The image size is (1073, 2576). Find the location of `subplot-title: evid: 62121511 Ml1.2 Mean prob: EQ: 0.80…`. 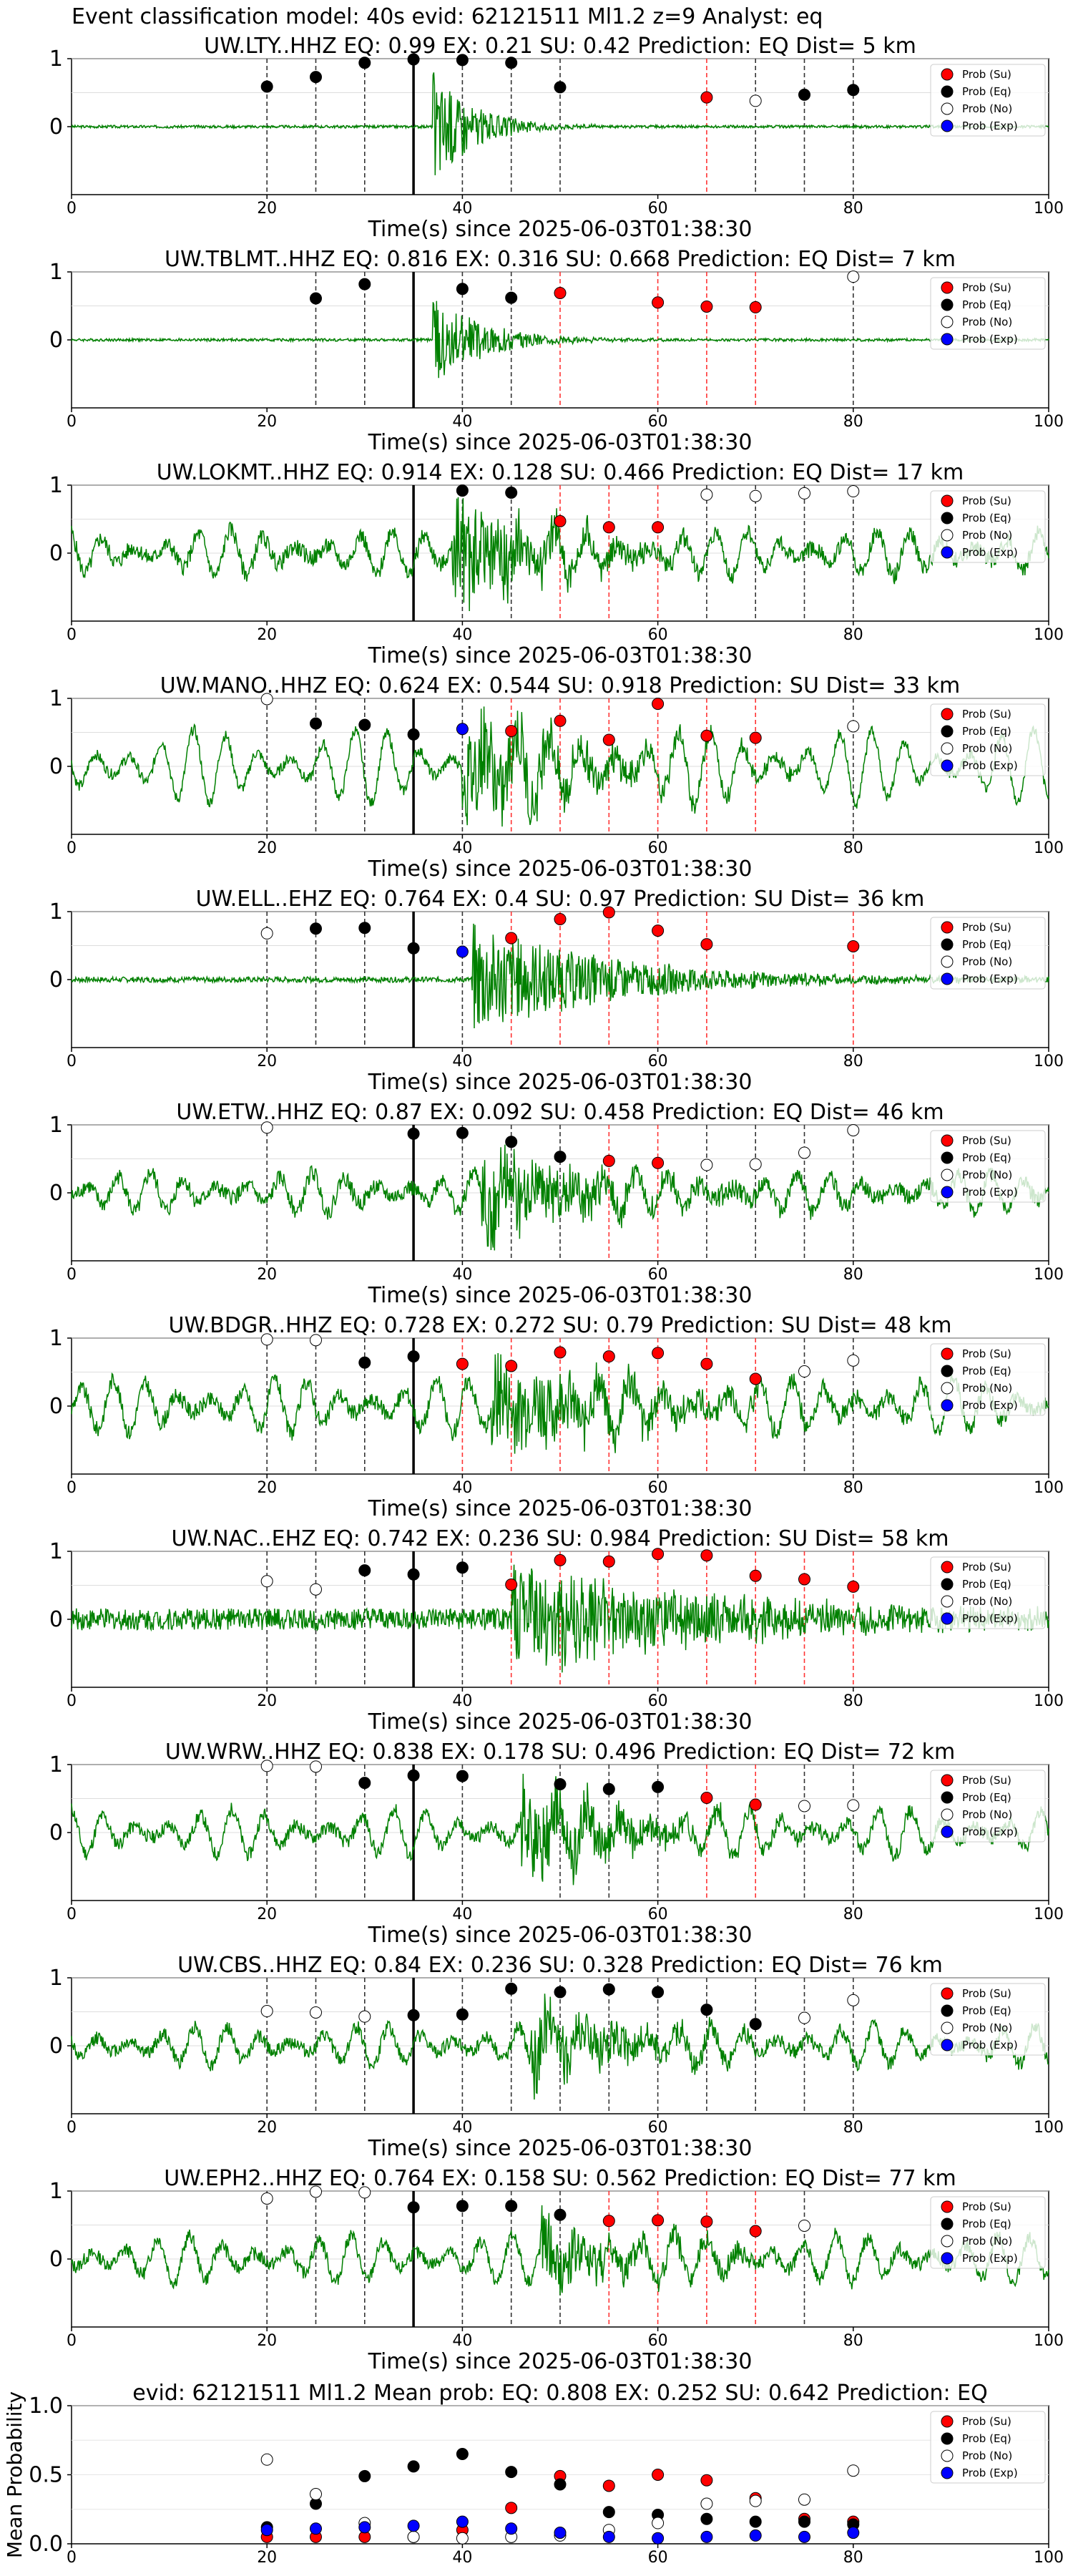

subplot-title: evid: 62121511 Ml1.2 Mean prob: EQ: 0.80… is located at coordinates (559, 2393).